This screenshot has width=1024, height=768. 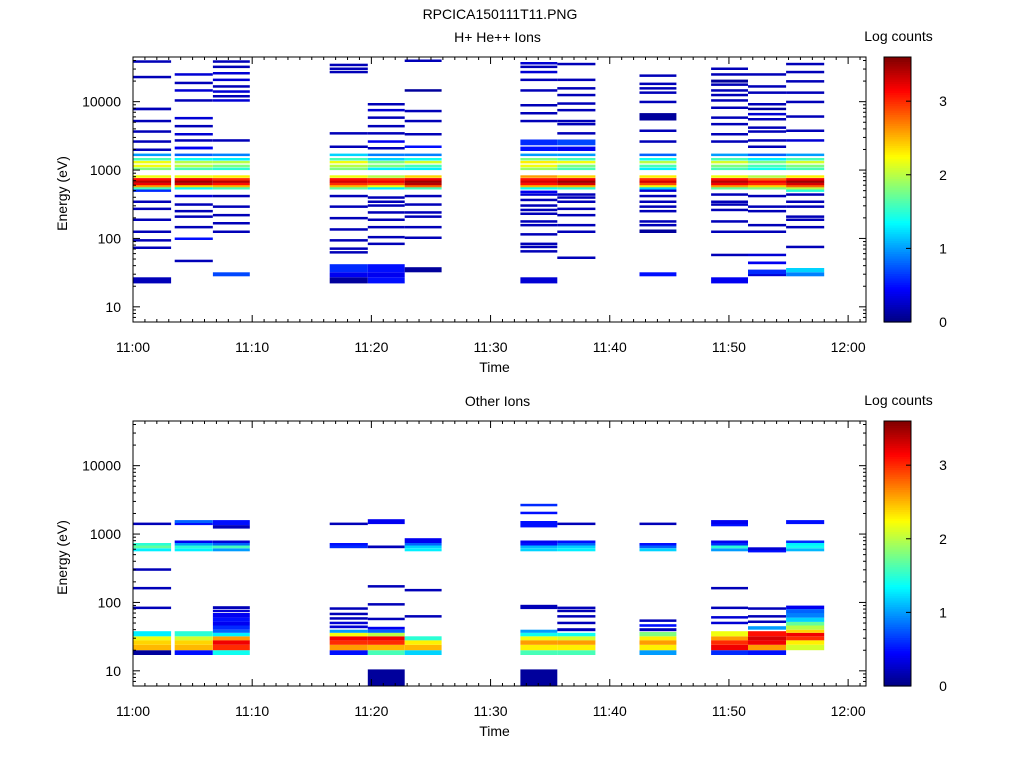 I want to click on colorbar-tick-label: 2, so click(x=943, y=539).